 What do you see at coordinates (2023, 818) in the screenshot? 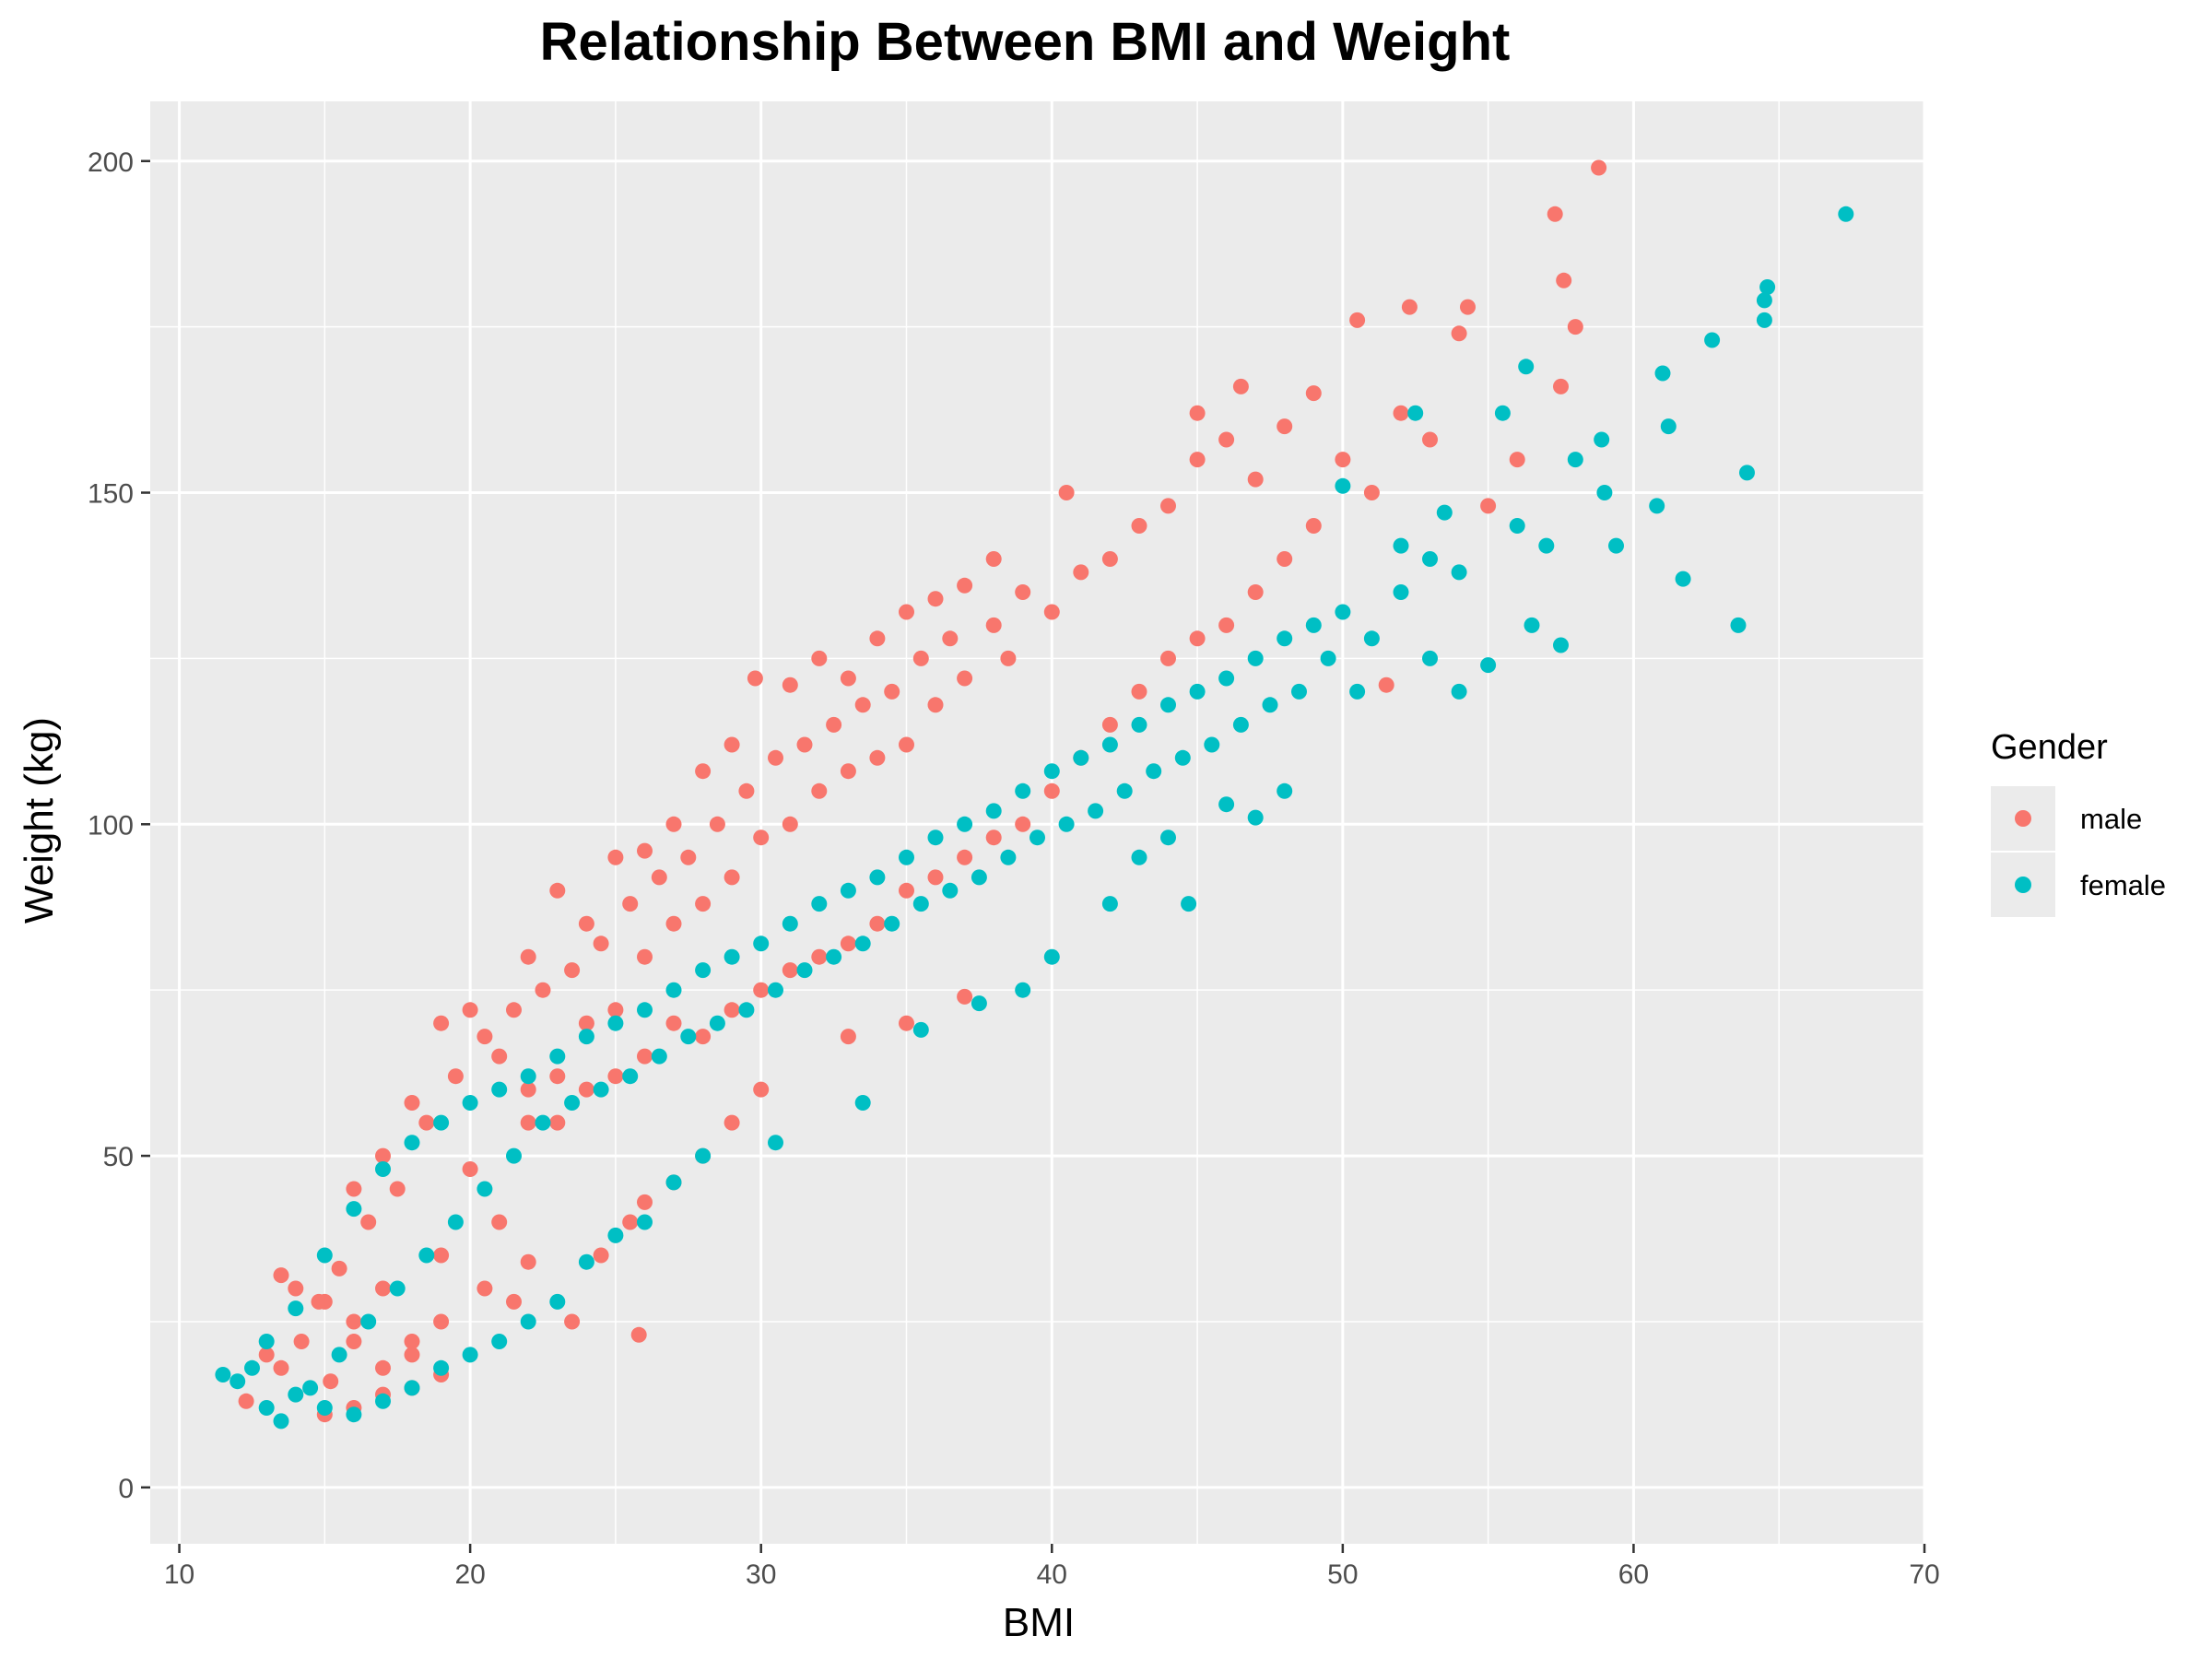
I see `legend-key-male-dot` at bounding box center [2023, 818].